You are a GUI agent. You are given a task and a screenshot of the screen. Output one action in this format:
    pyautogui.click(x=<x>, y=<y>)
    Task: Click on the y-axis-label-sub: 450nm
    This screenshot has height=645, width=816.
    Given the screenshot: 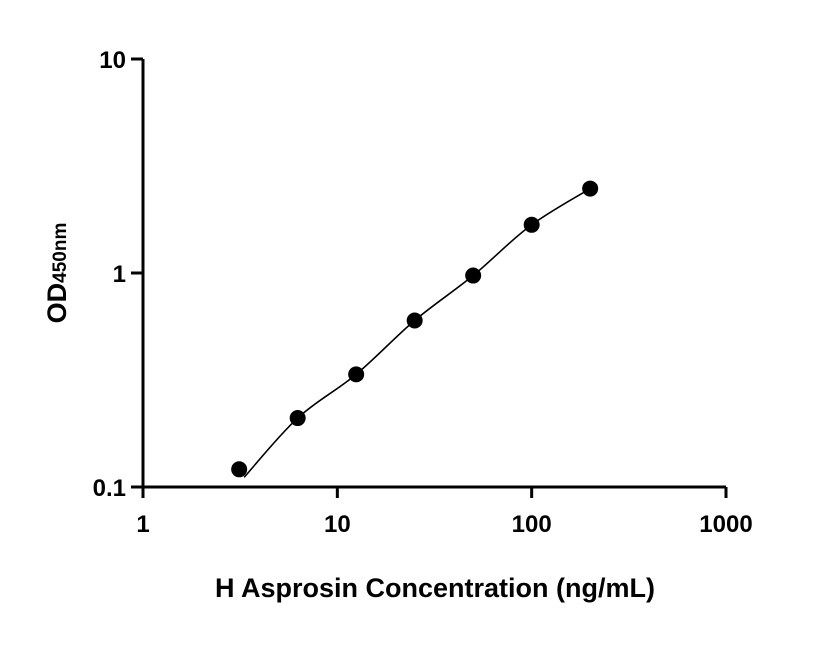 What is the action you would take?
    pyautogui.click(x=60, y=253)
    